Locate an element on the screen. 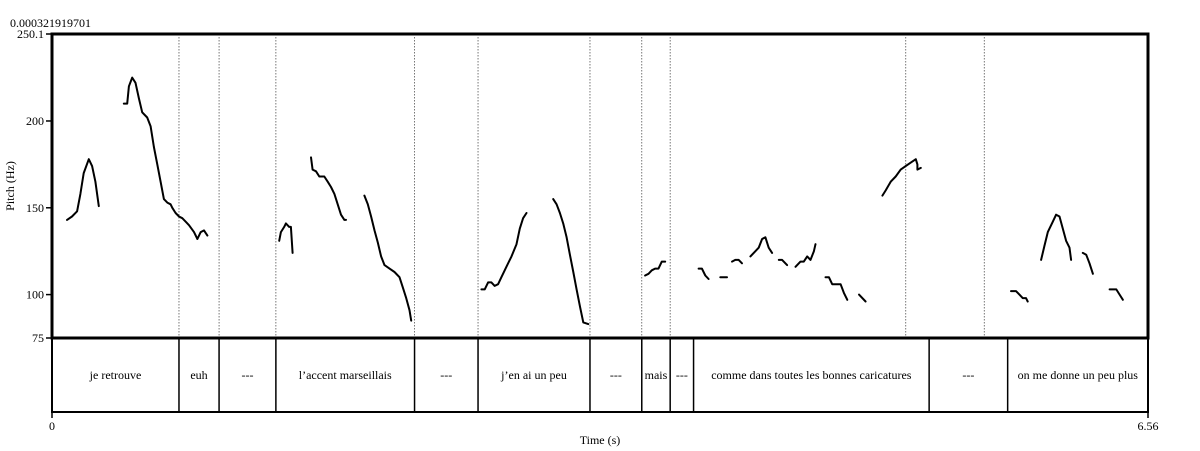  y-axis-ticks: 75 100 150 200 250.1 is located at coordinates (34, 186).